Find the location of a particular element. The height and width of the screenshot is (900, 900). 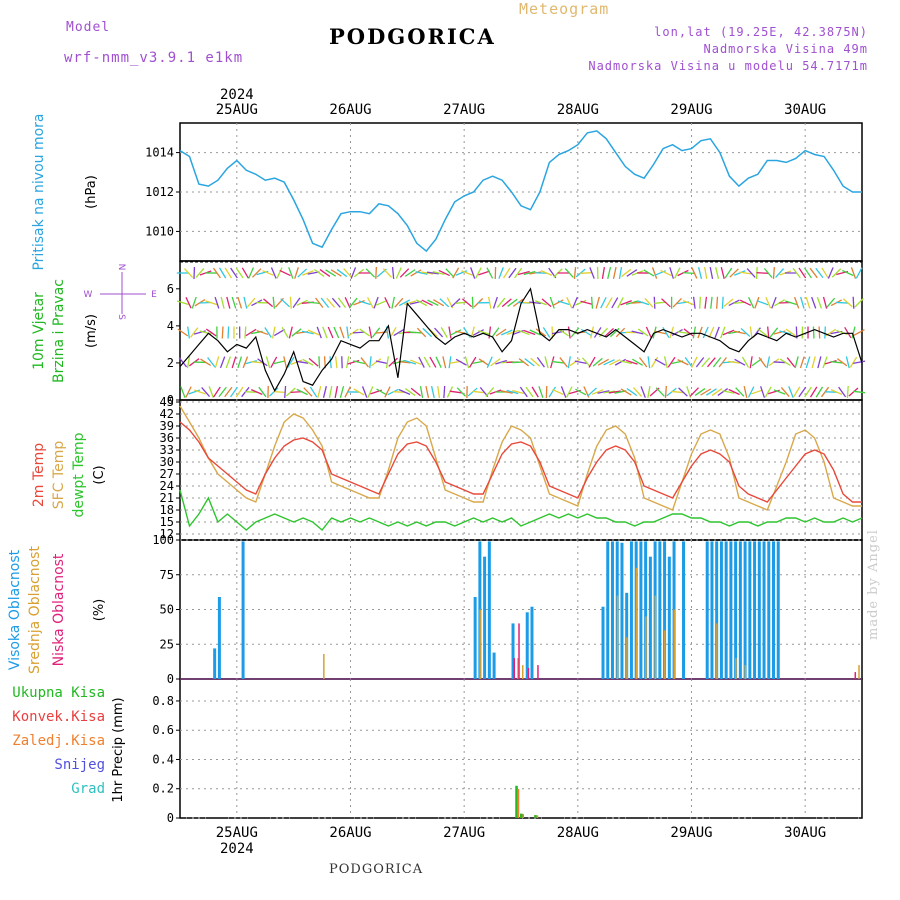

wind-speed-line is located at coordinates (521, 340).